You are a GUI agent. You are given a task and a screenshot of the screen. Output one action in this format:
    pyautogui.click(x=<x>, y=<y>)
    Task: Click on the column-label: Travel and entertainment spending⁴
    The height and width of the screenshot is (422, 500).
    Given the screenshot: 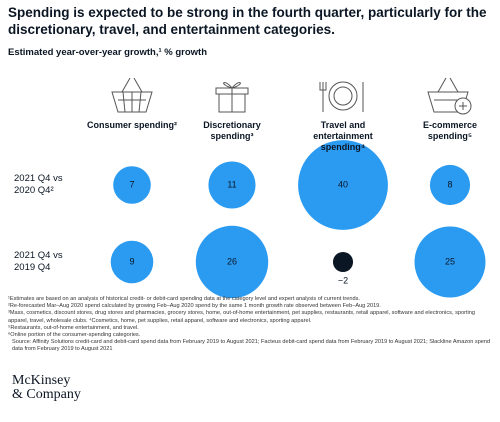 What is the action you would take?
    pyautogui.click(x=343, y=136)
    